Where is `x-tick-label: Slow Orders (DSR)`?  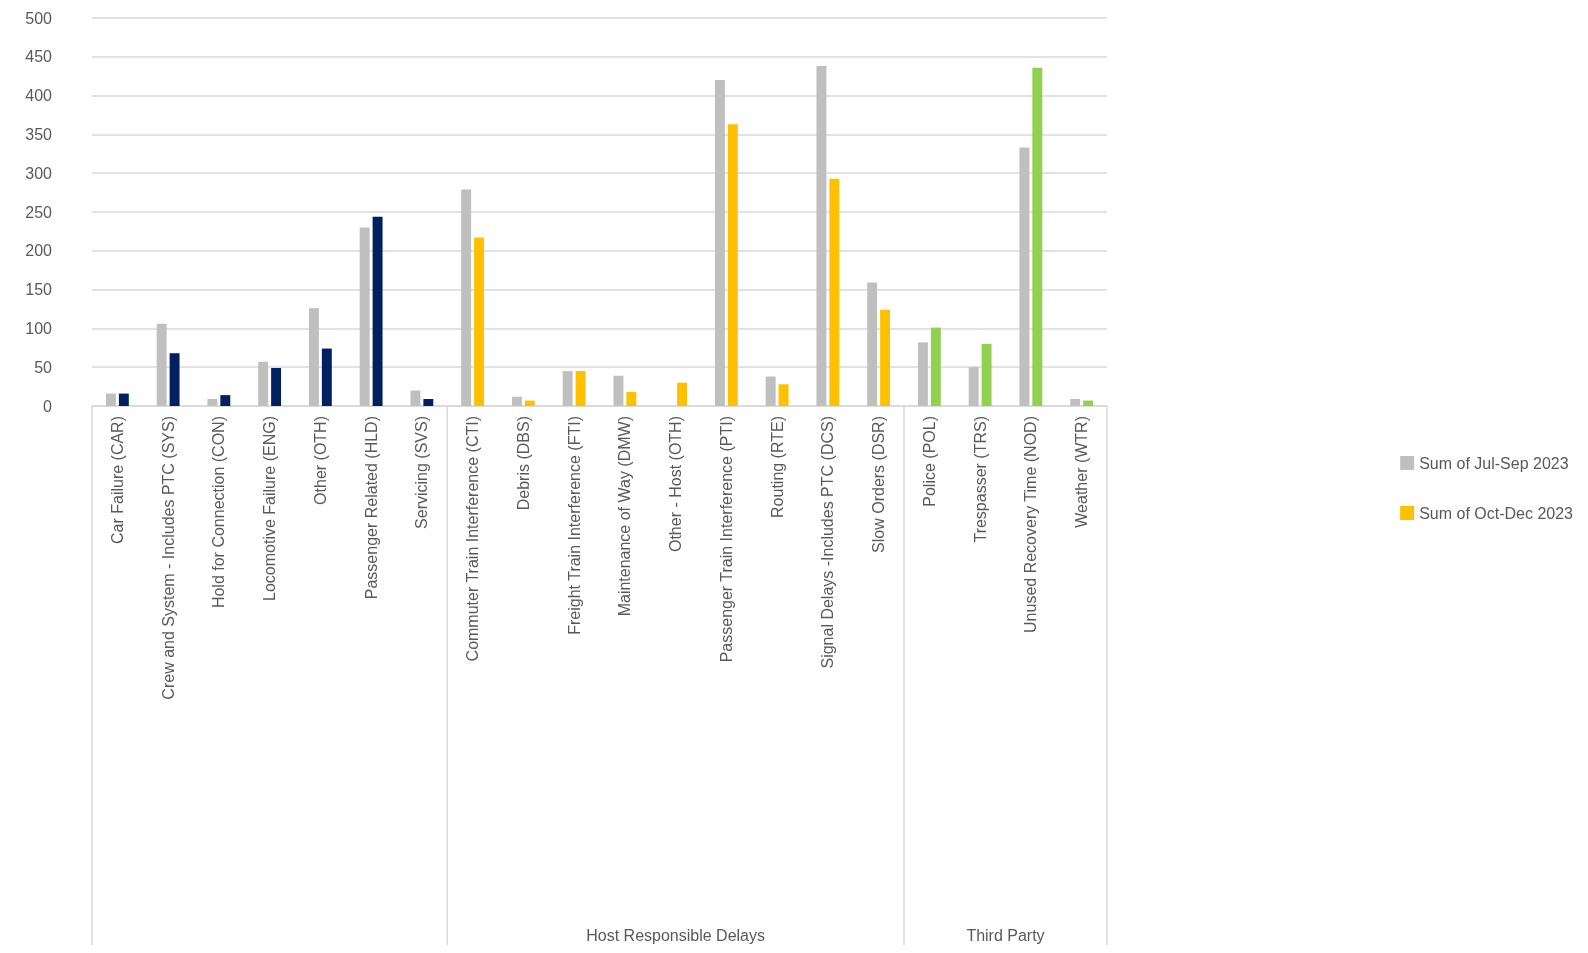
x-tick-label: Slow Orders (DSR) is located at coordinates (879, 484).